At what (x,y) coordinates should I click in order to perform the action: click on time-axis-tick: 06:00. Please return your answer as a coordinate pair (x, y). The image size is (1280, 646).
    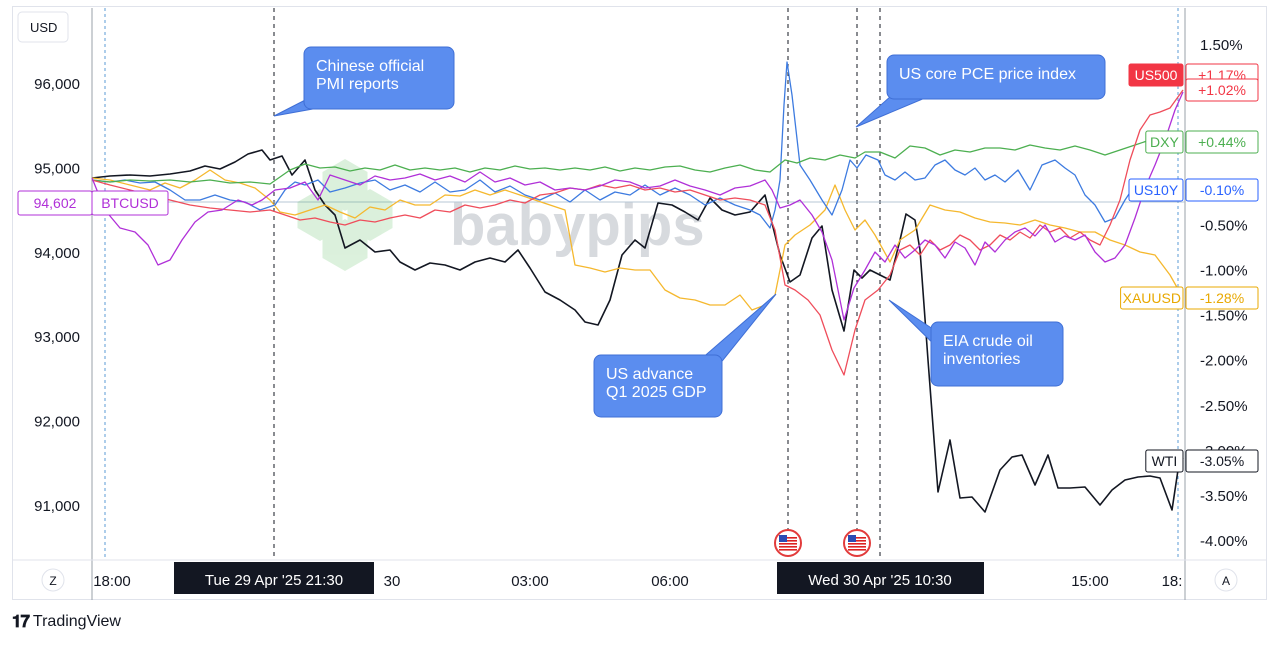
    Looking at the image, I should click on (670, 581).